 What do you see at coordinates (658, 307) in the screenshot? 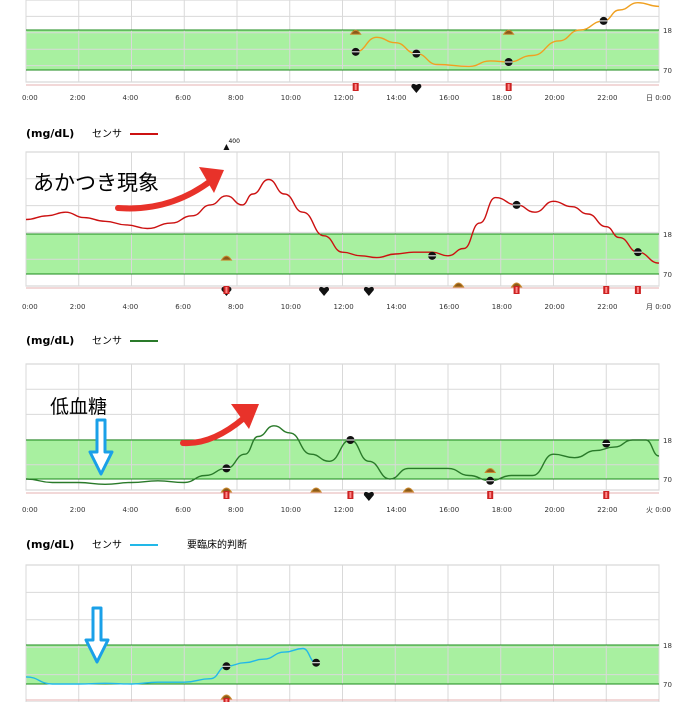
I see `x-tick-label: 月 0:00` at bounding box center [658, 307].